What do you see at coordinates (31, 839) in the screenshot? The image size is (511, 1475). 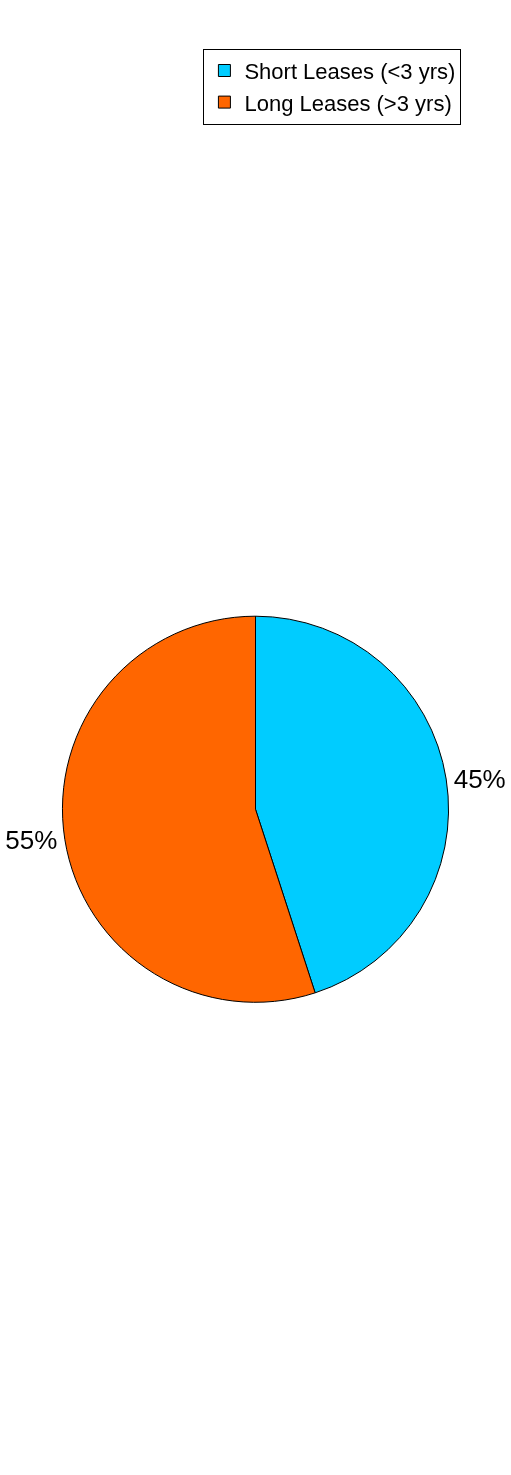 I see `data-label: 55%` at bounding box center [31, 839].